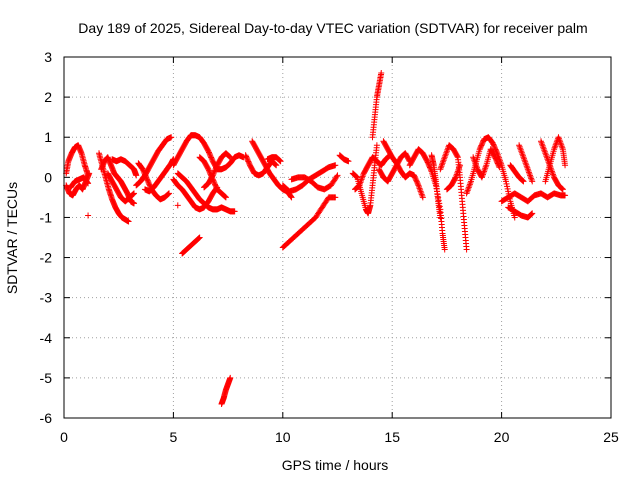  Describe the element at coordinates (46, 298) in the screenshot. I see `y-tick-label: -3` at that location.